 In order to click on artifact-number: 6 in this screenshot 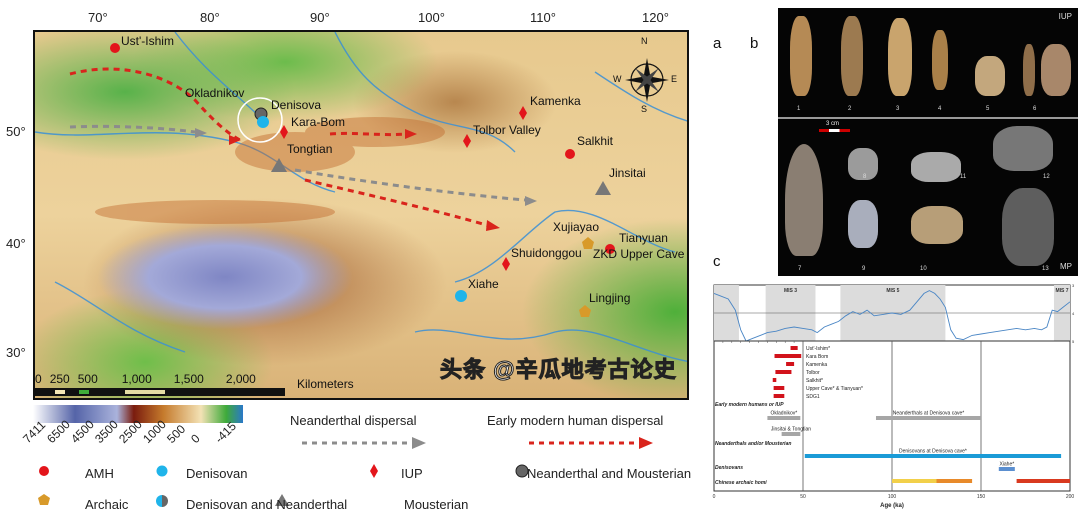, I will do `click(1035, 109)`.